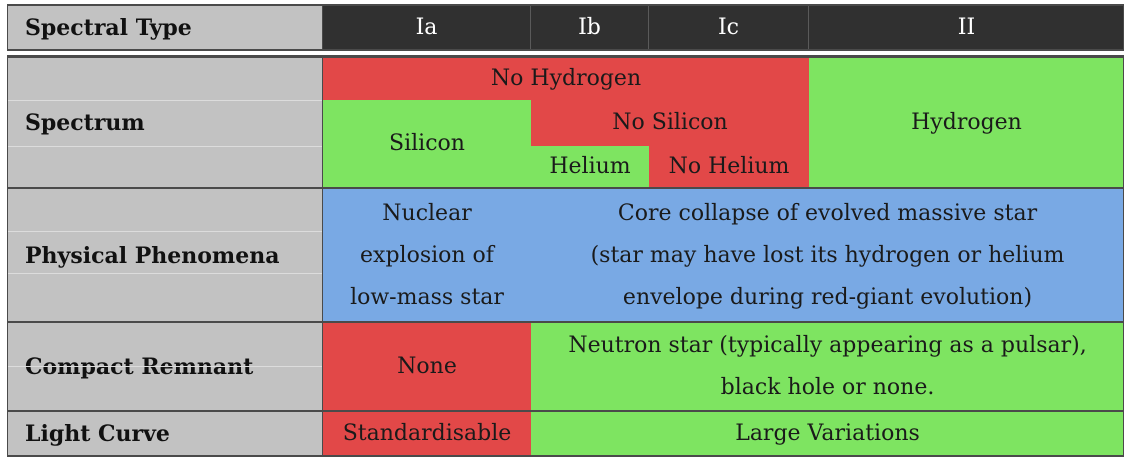 The width and height of the screenshot is (1131, 466). Describe the element at coordinates (427, 367) in the screenshot. I see `ia-remnant-cell: None` at that location.